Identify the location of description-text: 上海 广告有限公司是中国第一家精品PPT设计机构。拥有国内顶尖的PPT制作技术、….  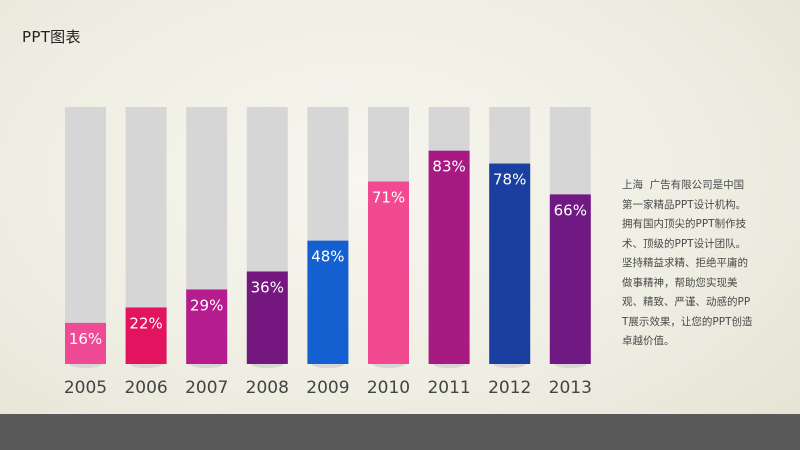
(687, 263).